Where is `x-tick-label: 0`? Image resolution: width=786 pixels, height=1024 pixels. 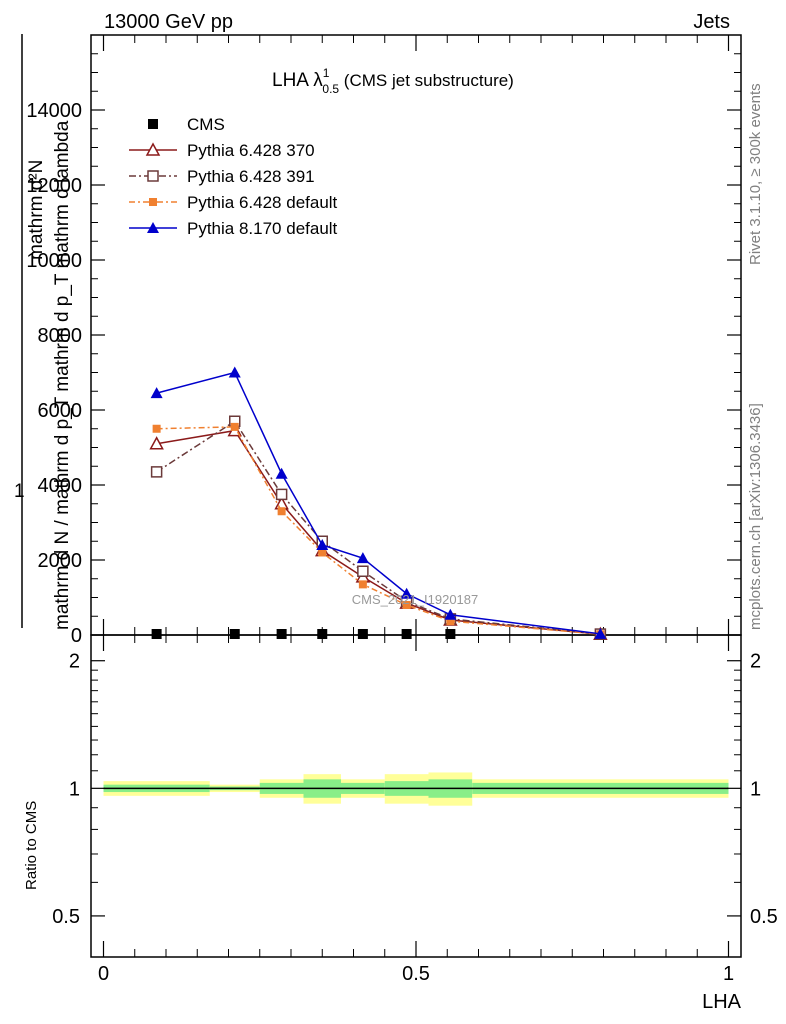
x-tick-label: 0 is located at coordinates (103, 974).